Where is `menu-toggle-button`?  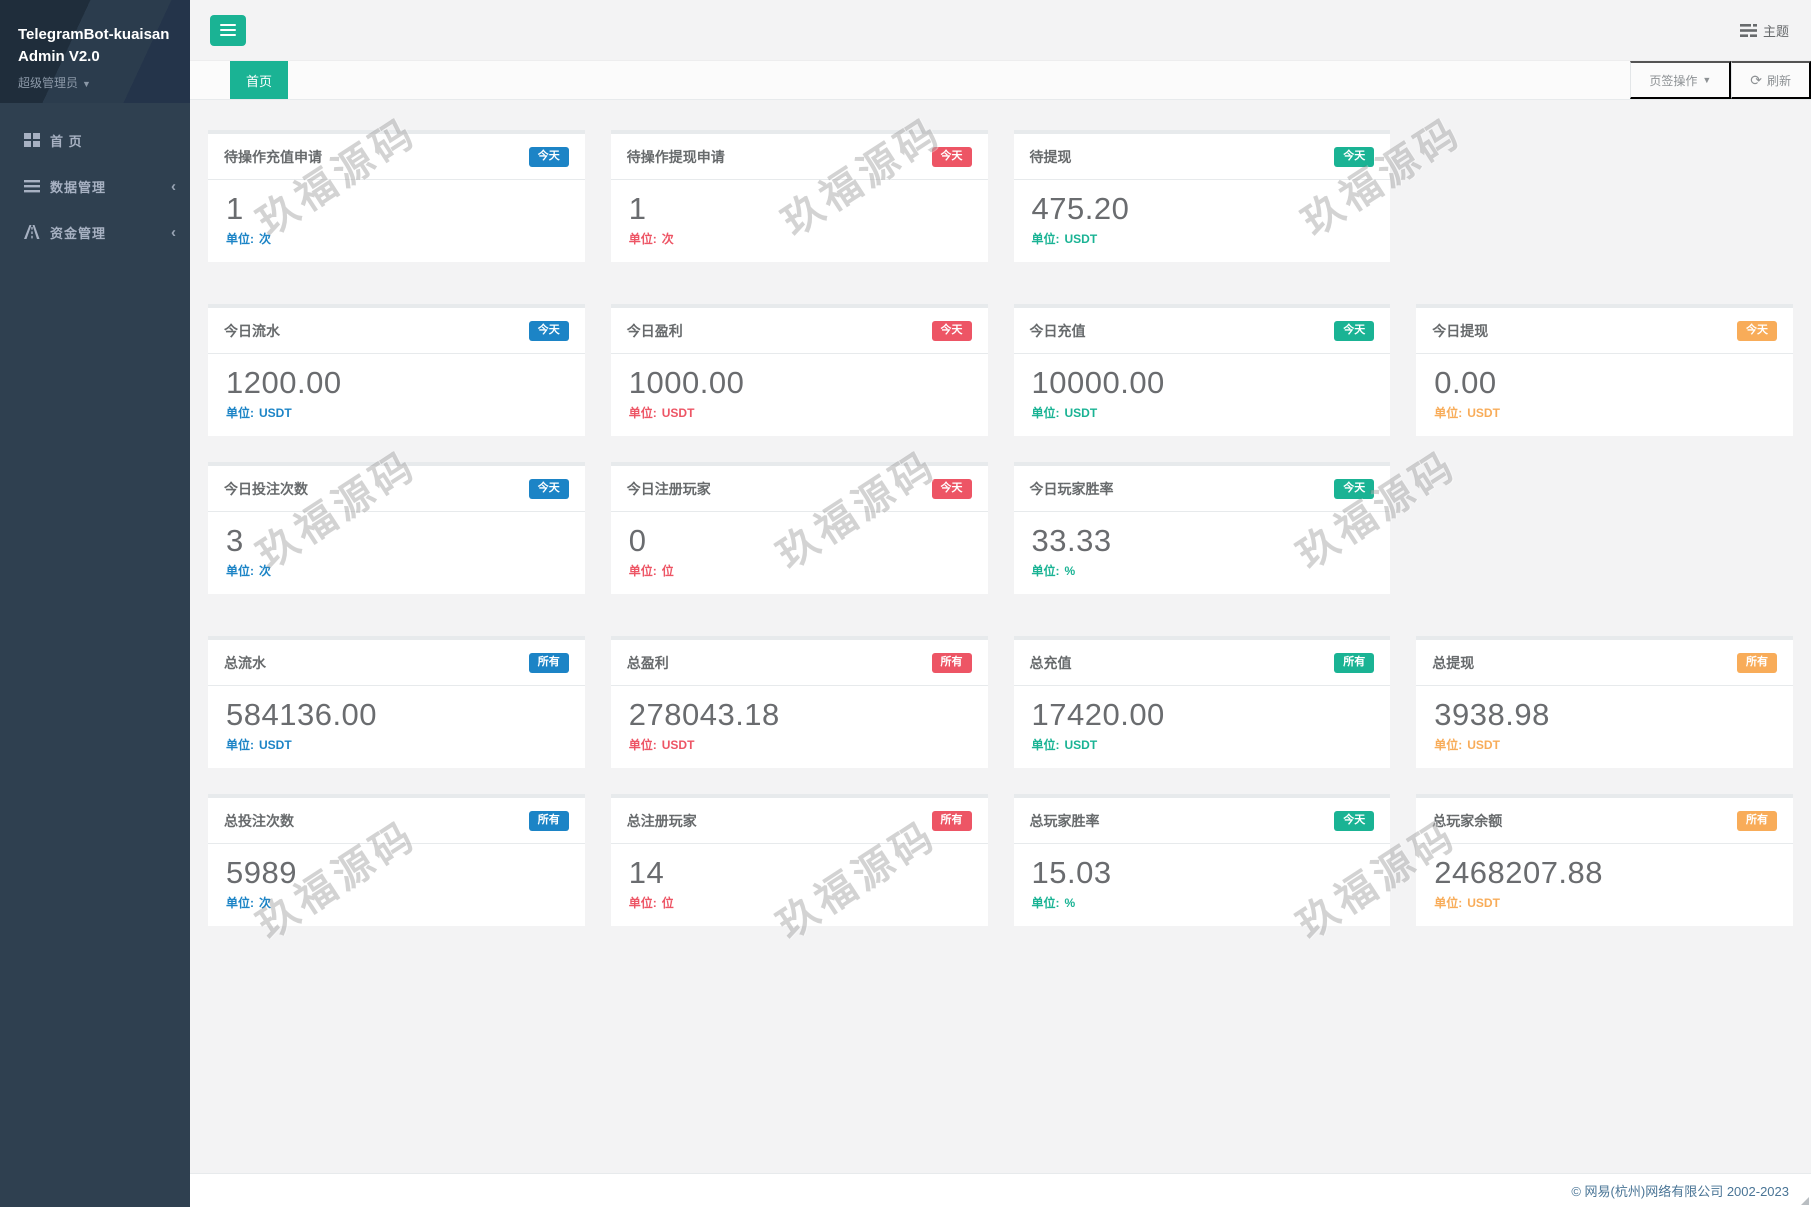 menu-toggle-button is located at coordinates (228, 30).